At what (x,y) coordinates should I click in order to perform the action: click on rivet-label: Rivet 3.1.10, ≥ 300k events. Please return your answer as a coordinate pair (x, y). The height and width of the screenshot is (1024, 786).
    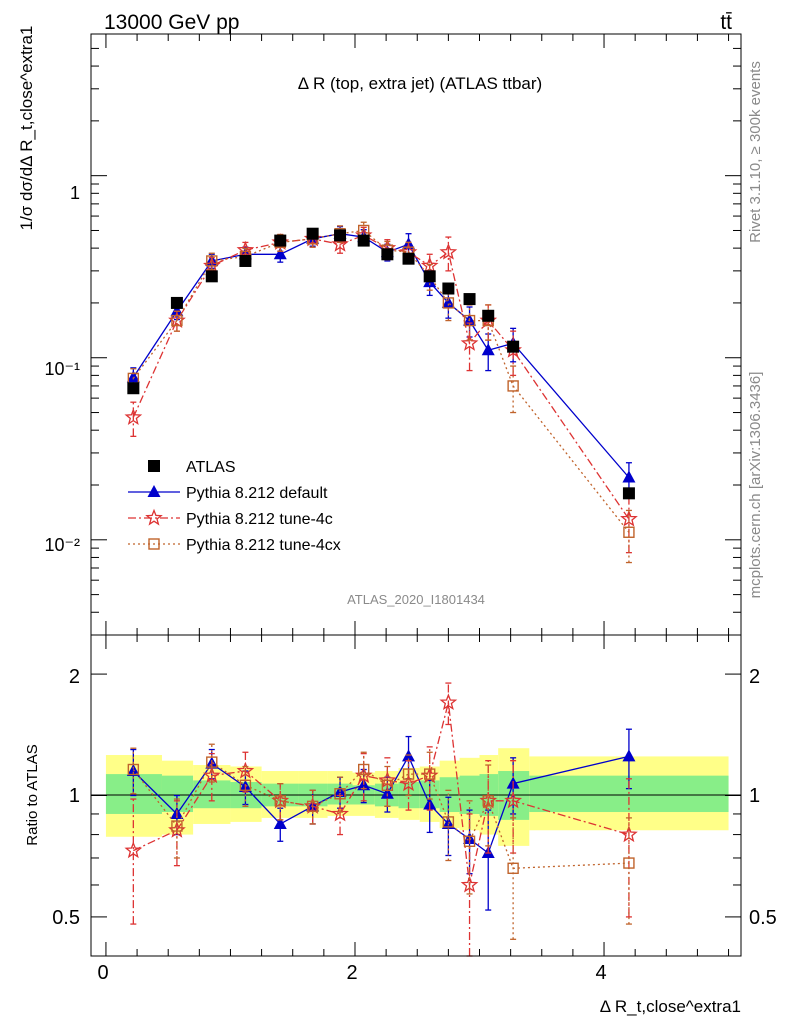
    Looking at the image, I should click on (755, 152).